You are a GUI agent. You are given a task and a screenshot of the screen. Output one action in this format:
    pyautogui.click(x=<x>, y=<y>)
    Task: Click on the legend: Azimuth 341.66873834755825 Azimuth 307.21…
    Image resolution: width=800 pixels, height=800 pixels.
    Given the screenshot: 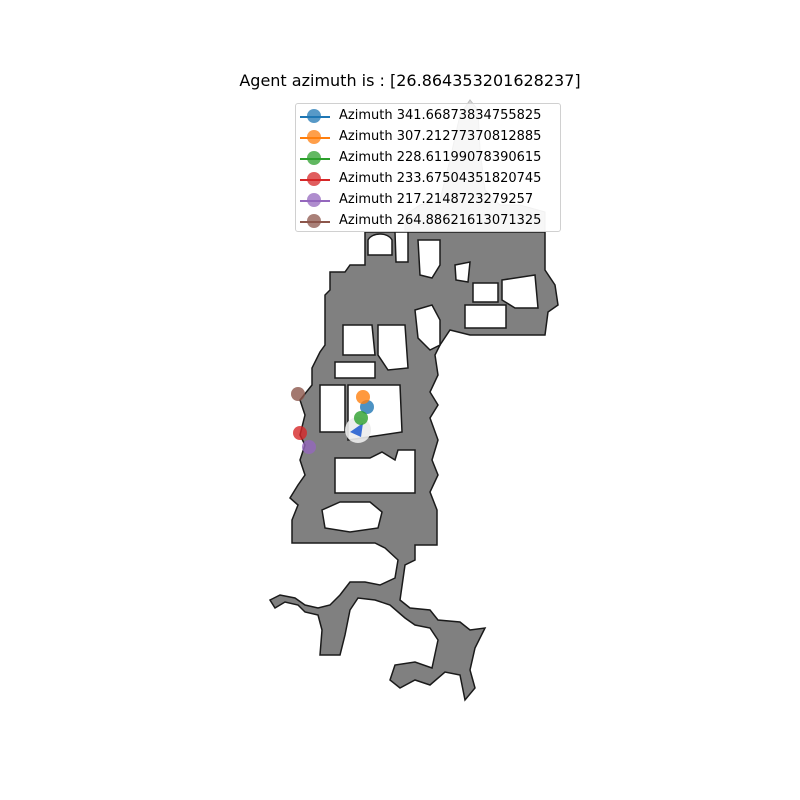 What is the action you would take?
    pyautogui.click(x=428, y=167)
    